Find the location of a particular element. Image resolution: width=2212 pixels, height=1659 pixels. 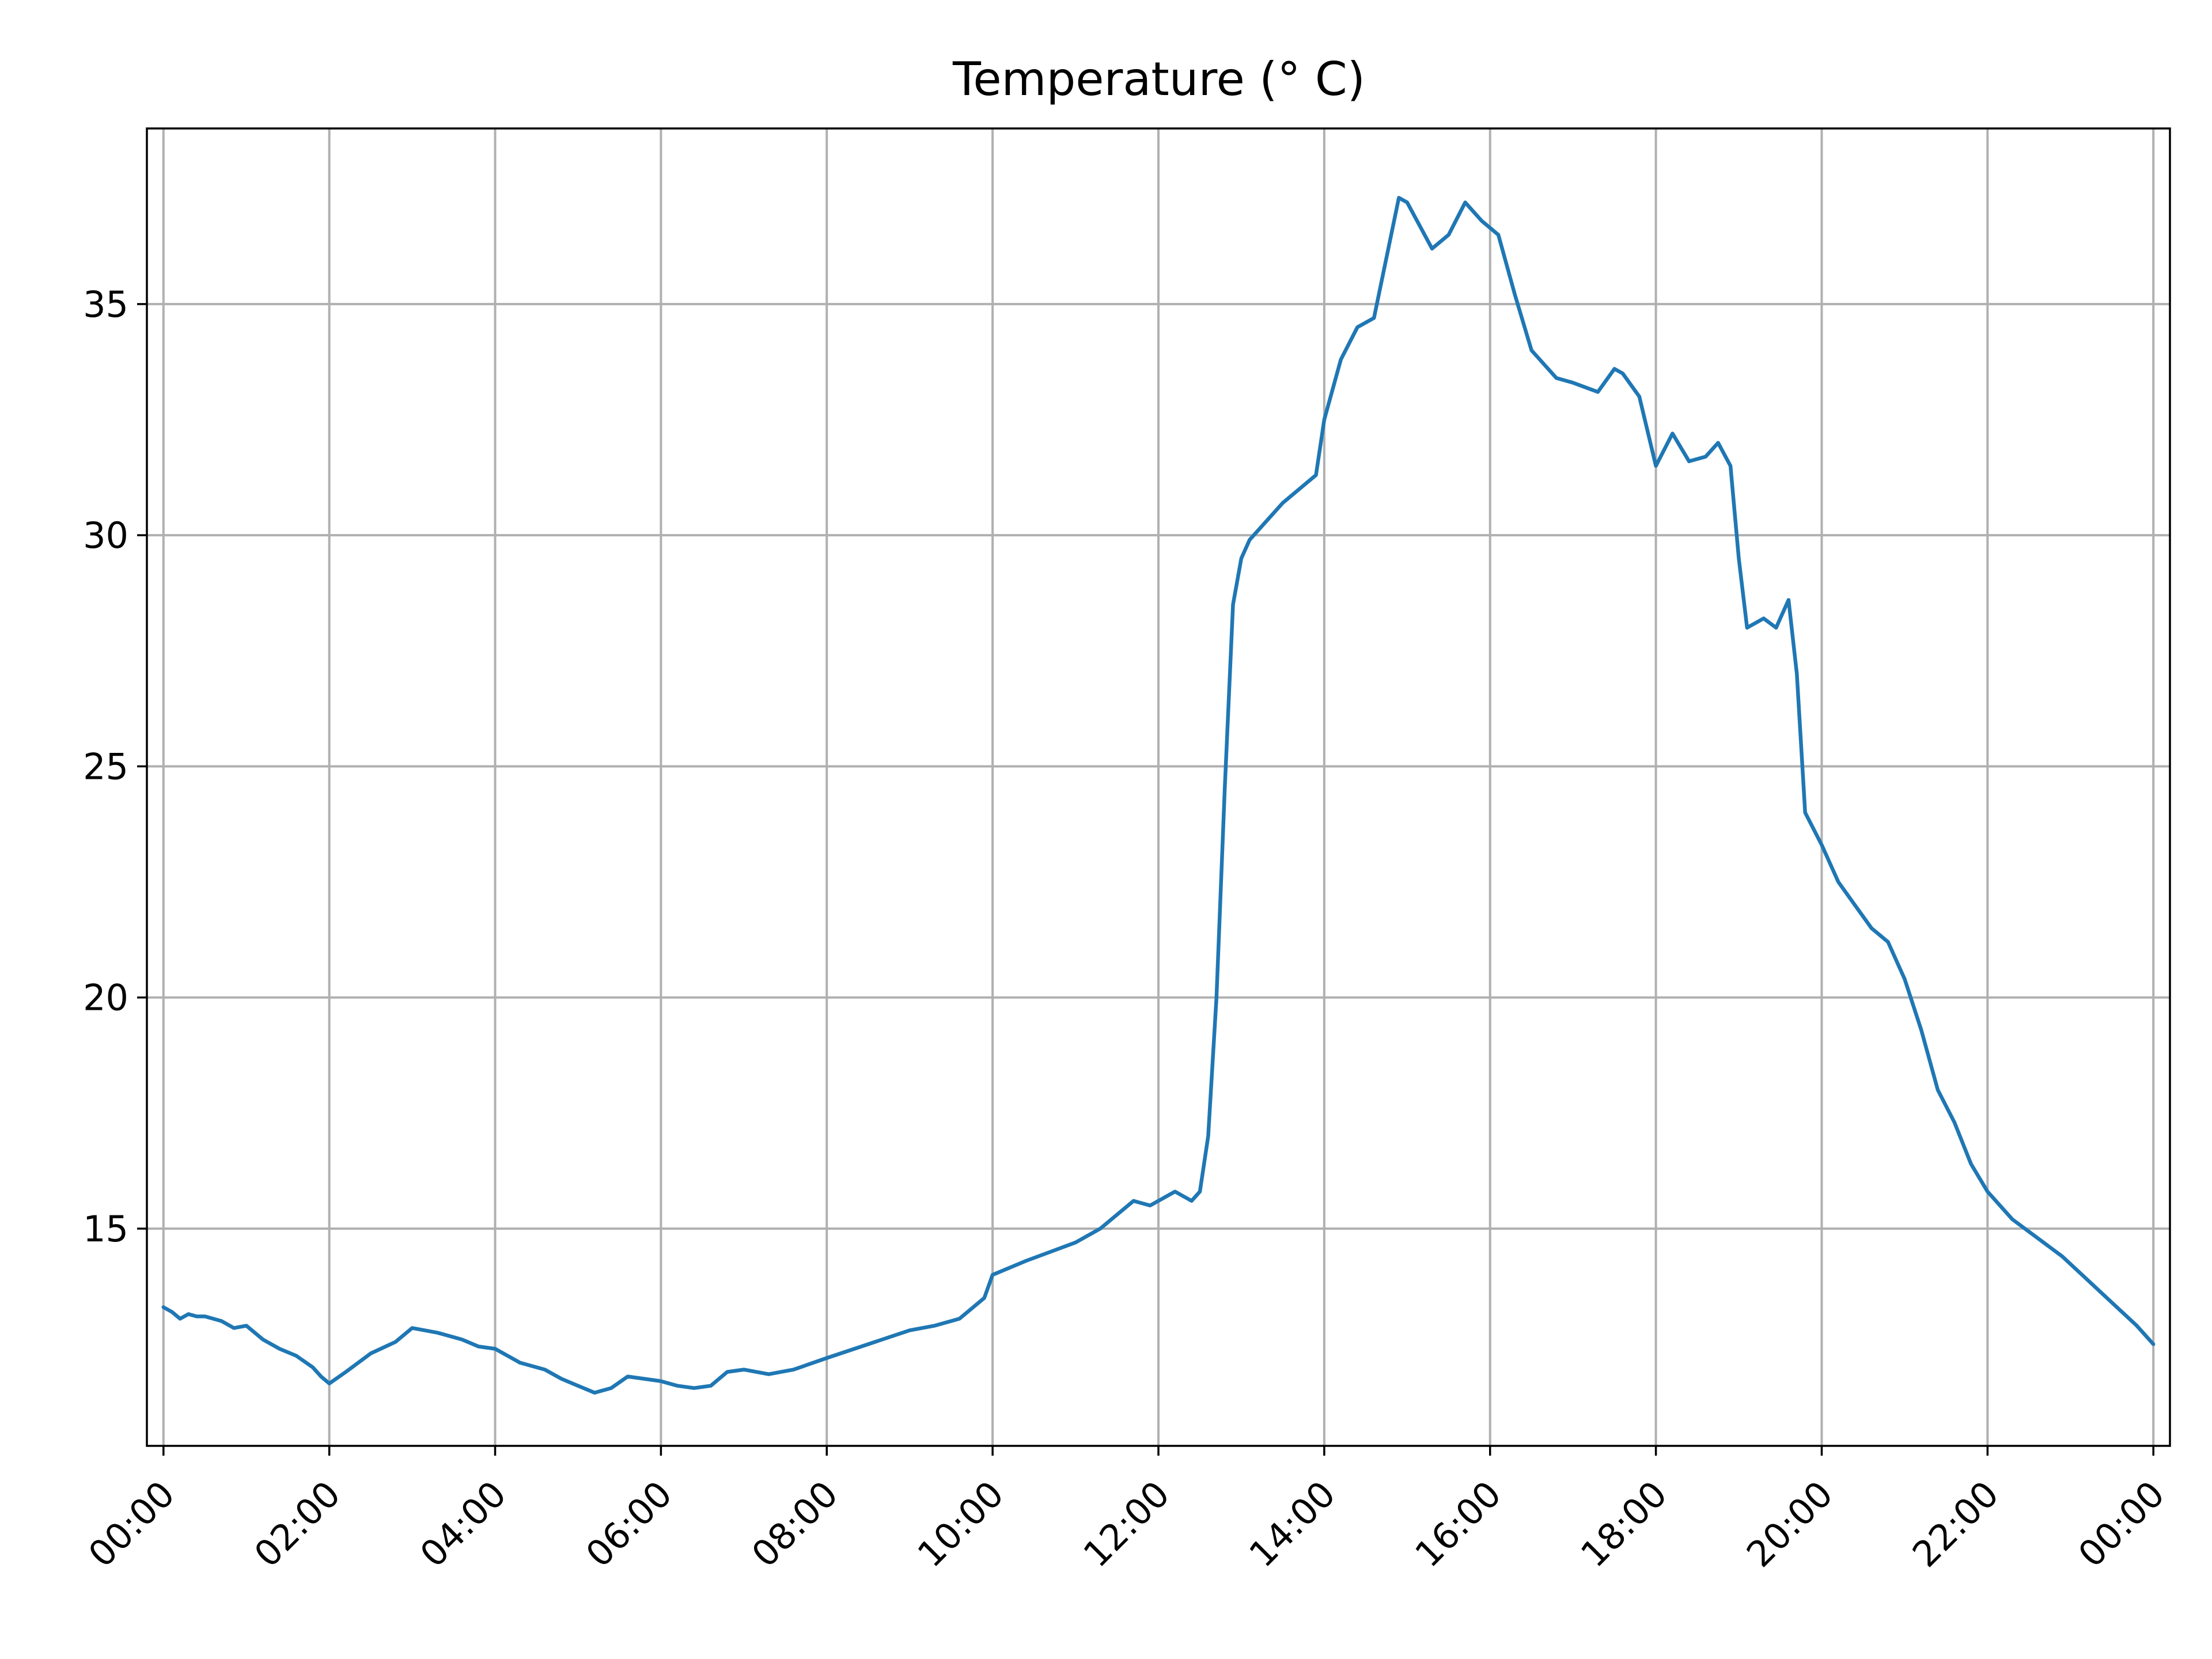

y-tick-label: 30 is located at coordinates (105, 535).